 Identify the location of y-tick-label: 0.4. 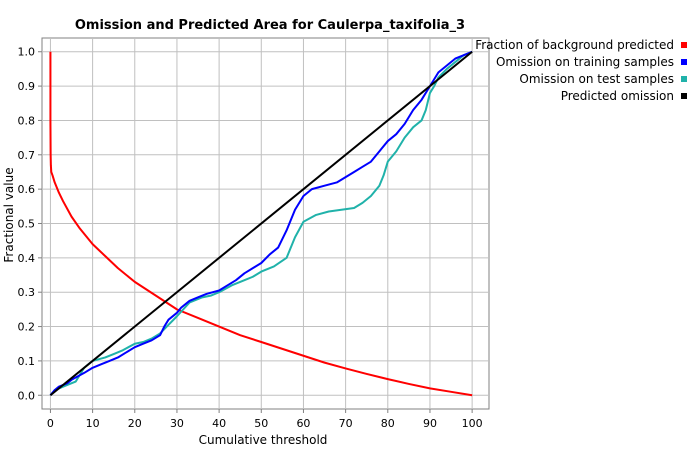
(27, 258).